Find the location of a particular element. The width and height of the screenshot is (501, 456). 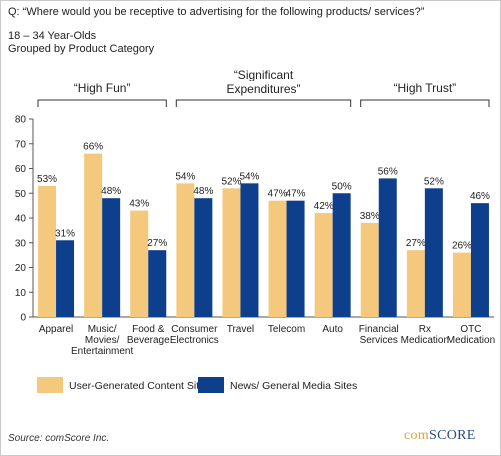

x-tick-label: OTC is located at coordinates (470, 329).